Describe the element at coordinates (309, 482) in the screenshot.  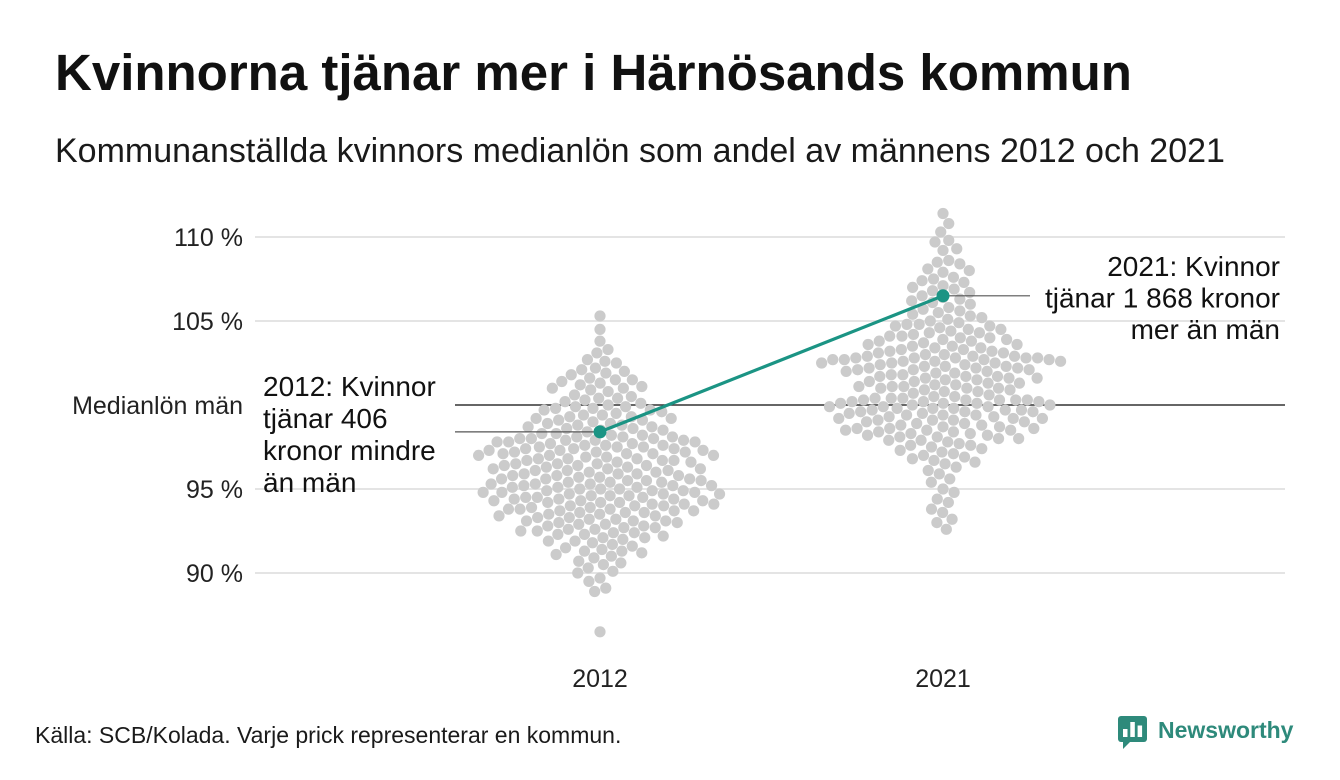
I see `annotation-text-line: än män` at that location.